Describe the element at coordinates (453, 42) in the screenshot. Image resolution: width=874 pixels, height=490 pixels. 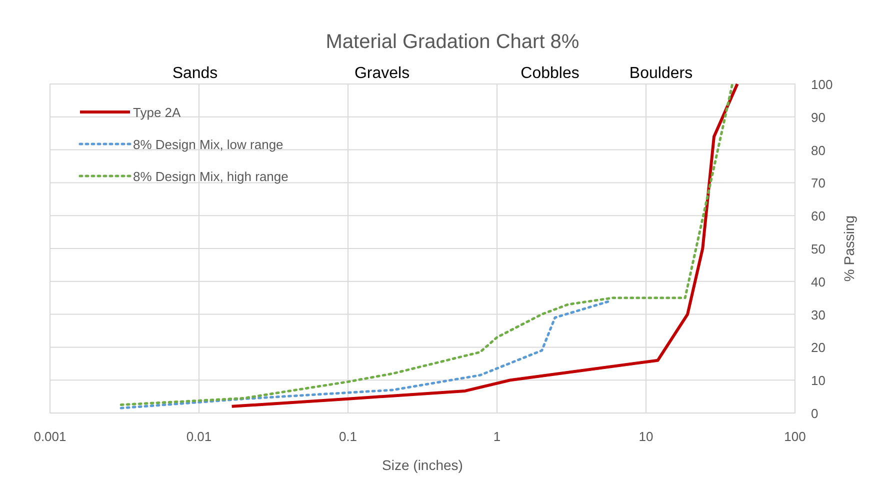
I see `chart-title: Material Gradation Chart 8%` at that location.